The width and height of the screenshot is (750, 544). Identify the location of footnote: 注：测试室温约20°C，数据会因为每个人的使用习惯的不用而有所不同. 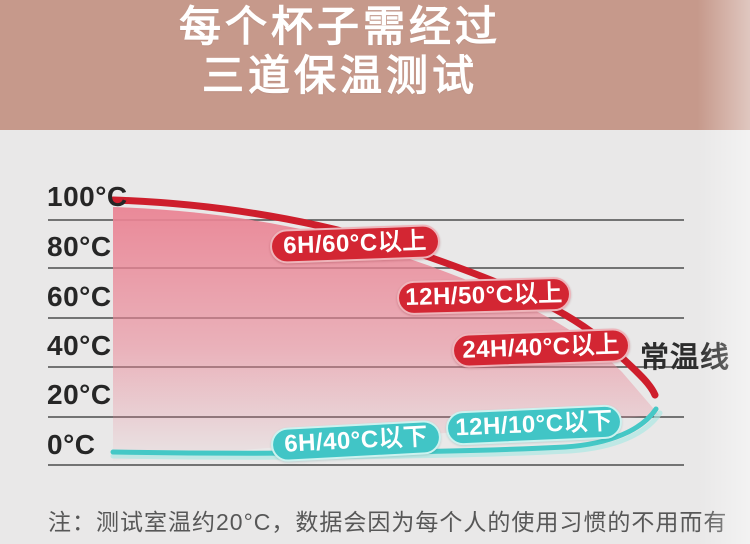
(388, 526).